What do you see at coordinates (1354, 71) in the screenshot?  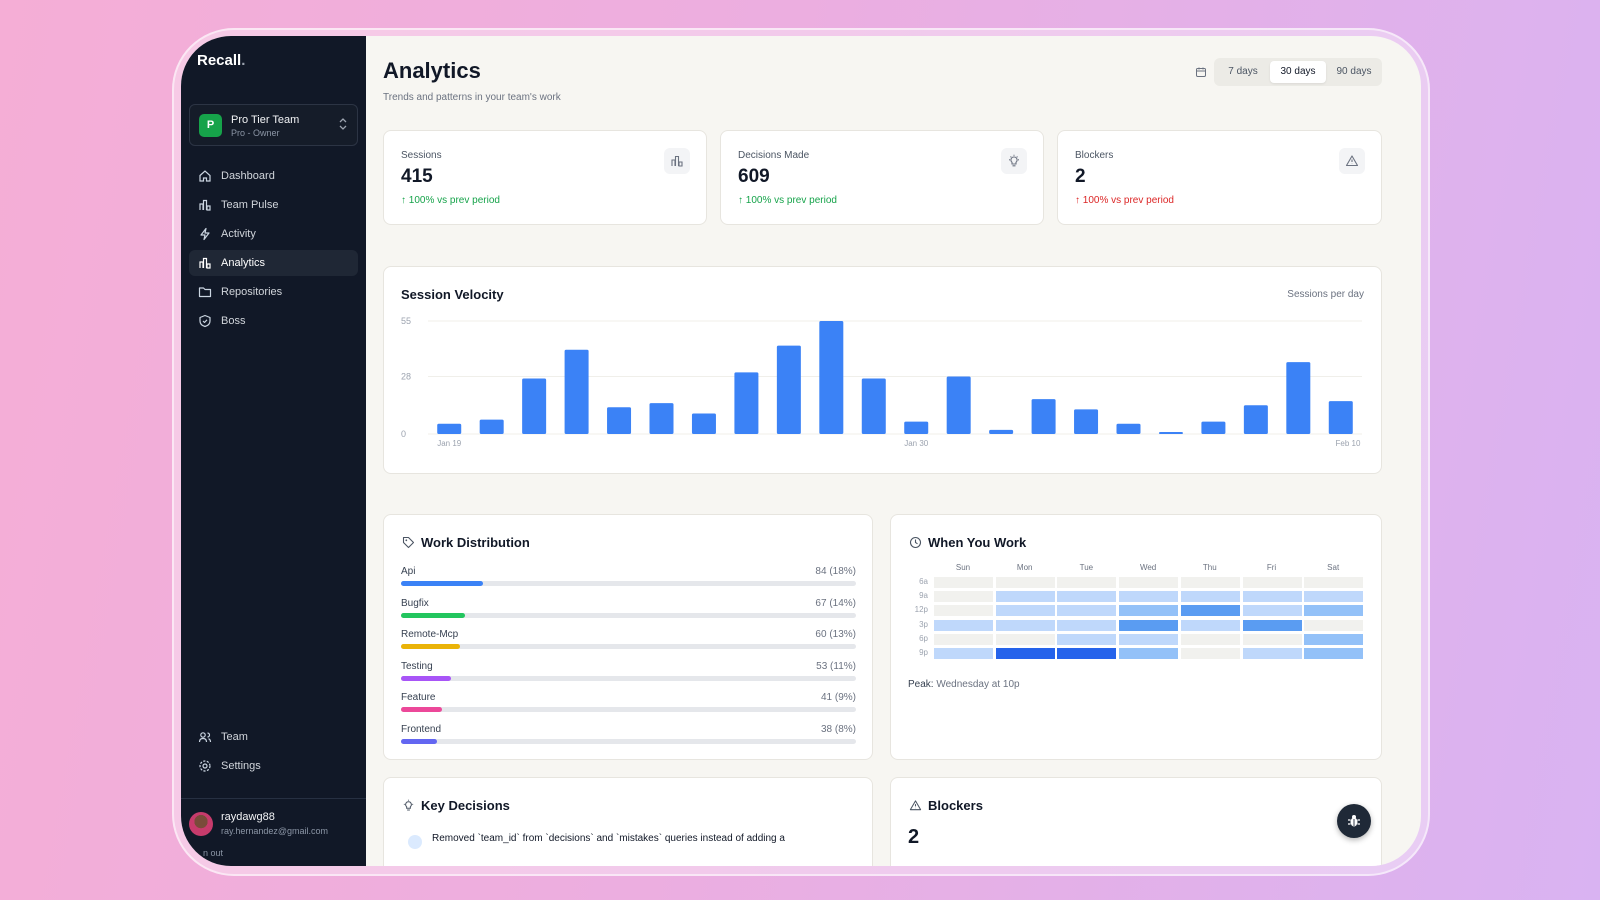 I see `range-90-days-button: 90 days` at bounding box center [1354, 71].